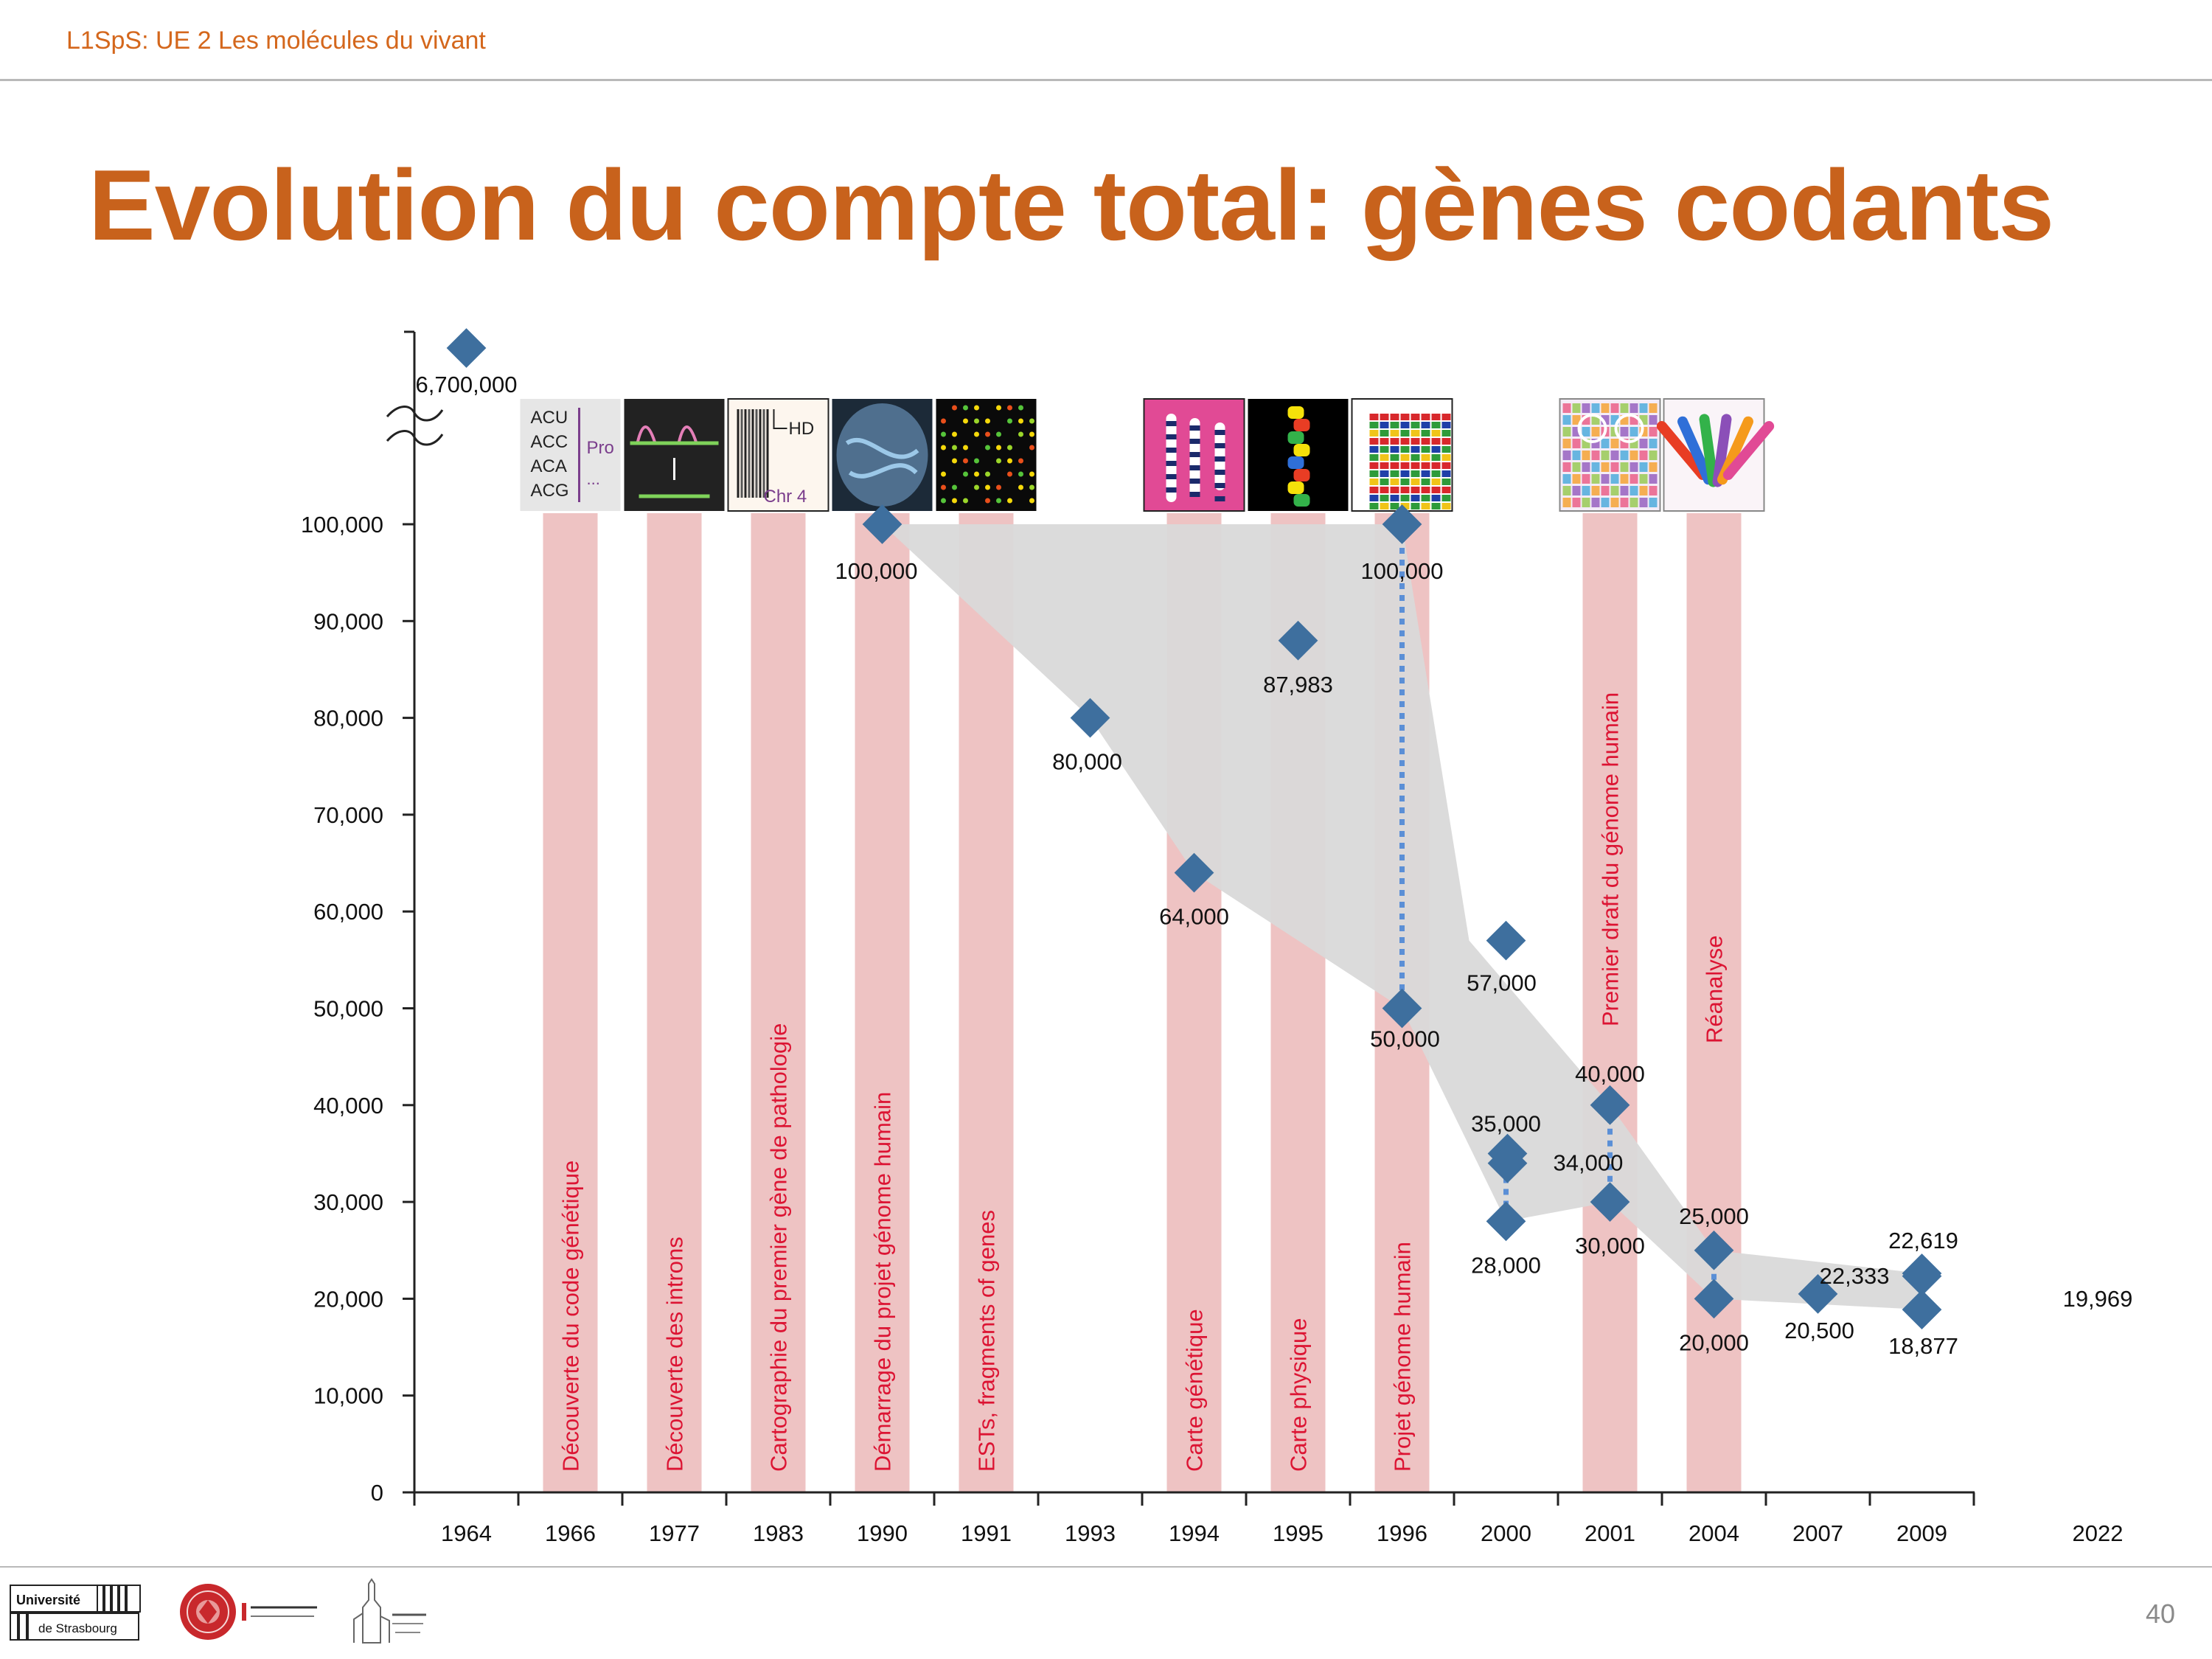 The width and height of the screenshot is (2212, 1659). I want to click on thumbnail-2004, so click(1715, 455).